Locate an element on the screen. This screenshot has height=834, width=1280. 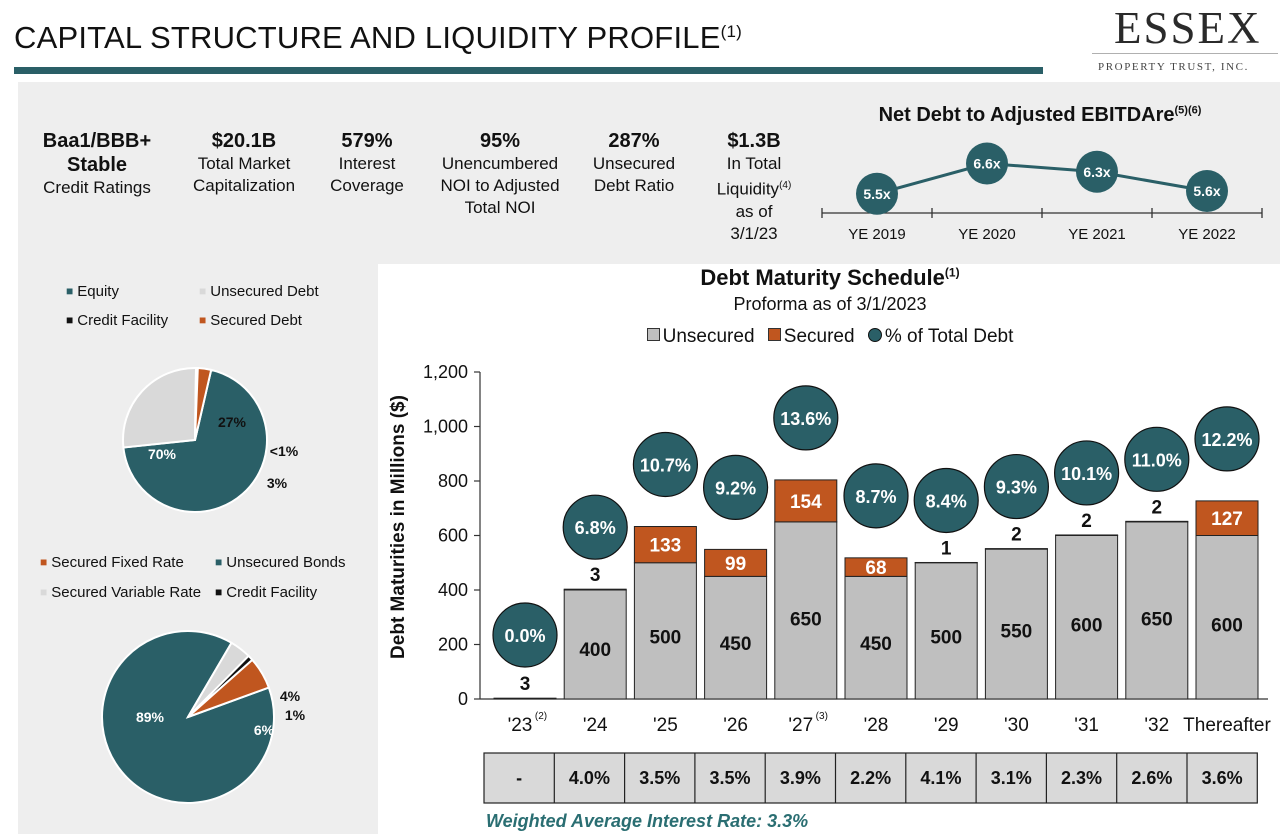
metric-value: $1.3B is located at coordinates (754, 141).